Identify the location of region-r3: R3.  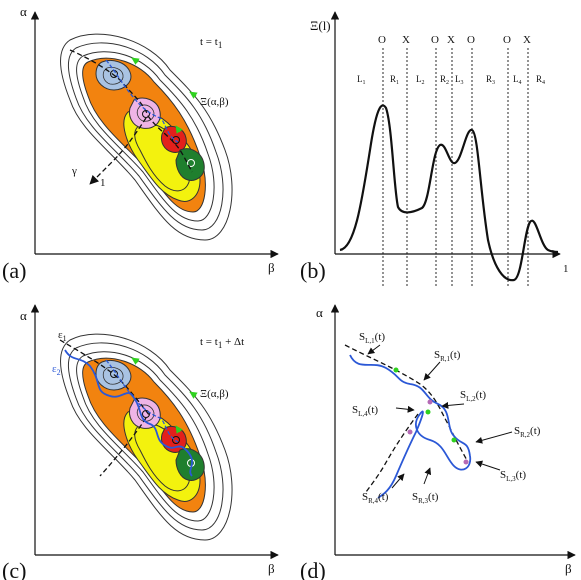
(490, 80).